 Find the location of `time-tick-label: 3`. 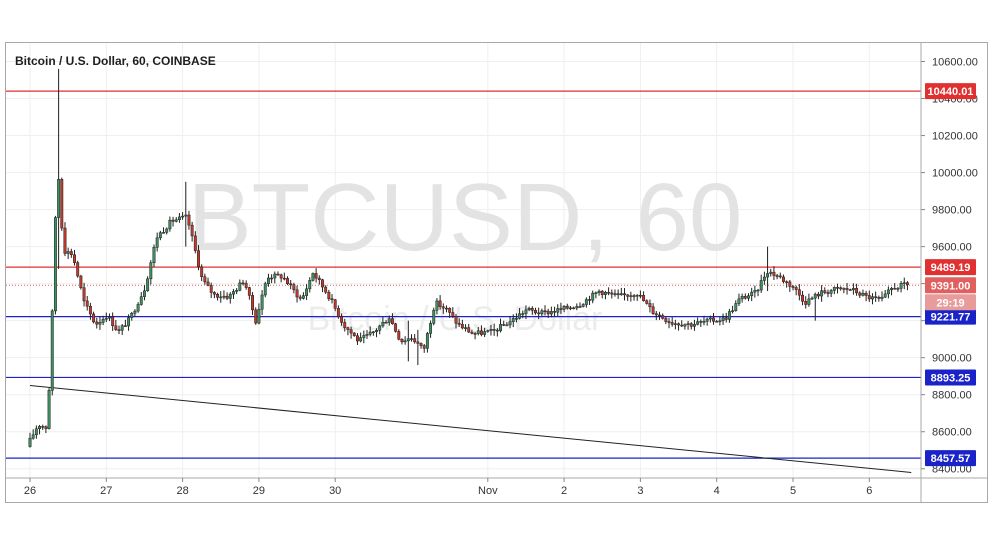

time-tick-label: 3 is located at coordinates (640, 491).